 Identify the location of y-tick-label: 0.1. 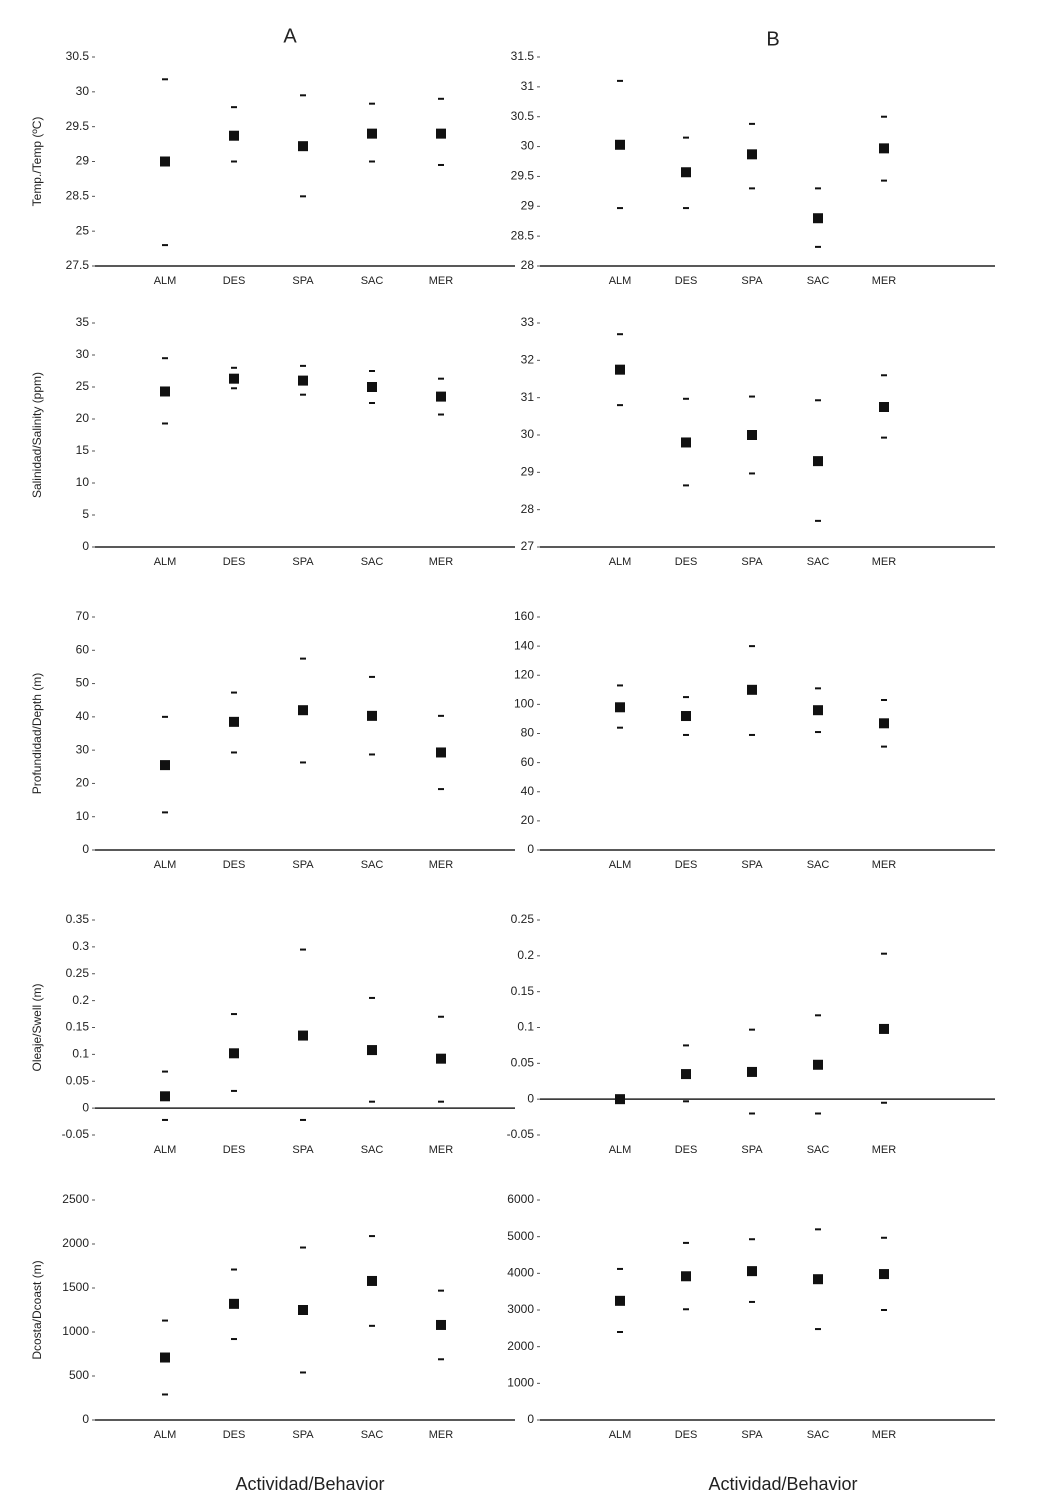
(525, 1027).